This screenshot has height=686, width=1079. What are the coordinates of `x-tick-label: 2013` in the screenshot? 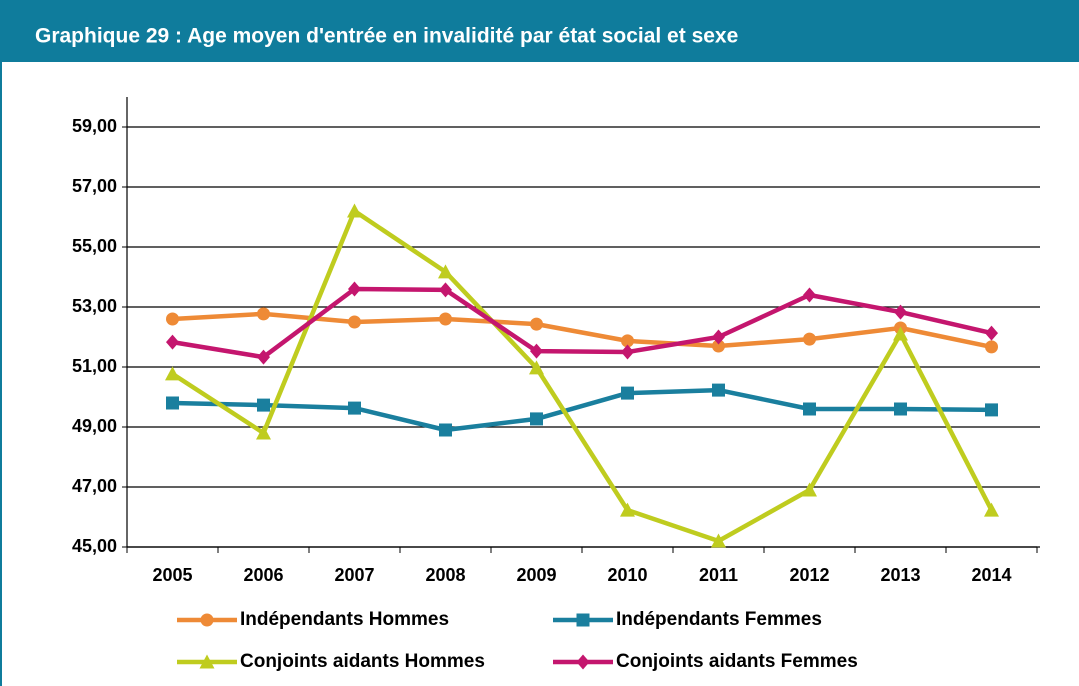 It's located at (900, 575).